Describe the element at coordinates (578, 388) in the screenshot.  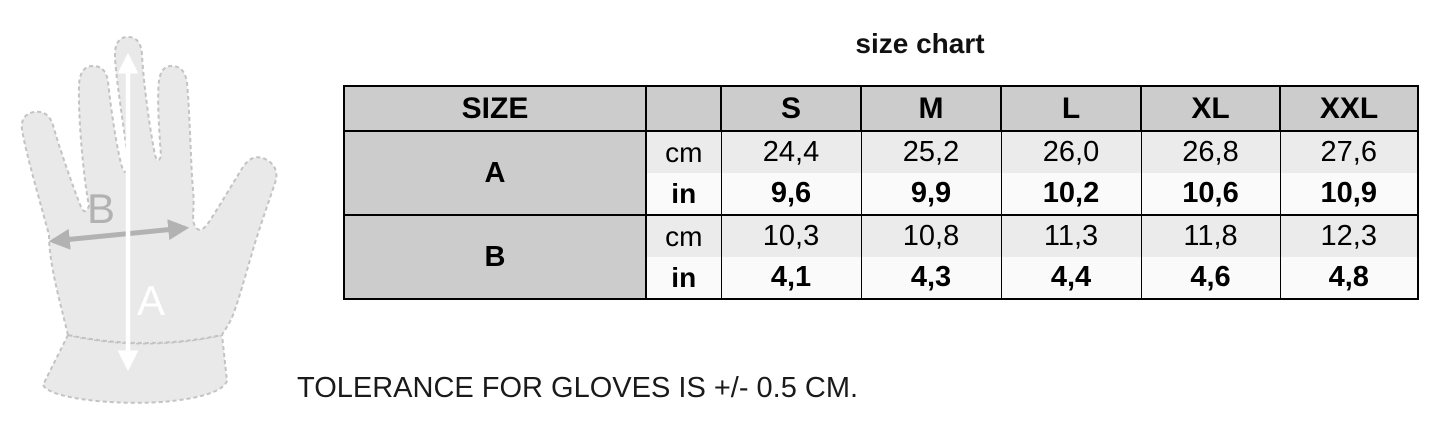
I see `tolerance-note: TOLERANCE FOR GLOVES IS +/- 0.5 CM.` at that location.